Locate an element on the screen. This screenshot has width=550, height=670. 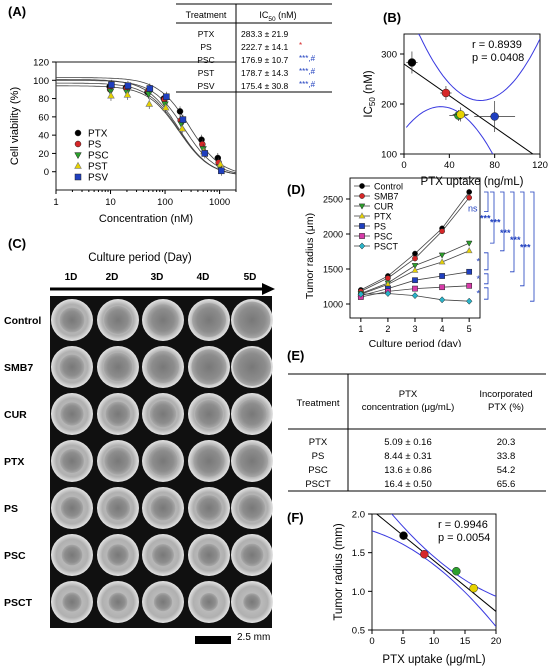
panel-c-row-label: Control is located at coordinates (22, 321).